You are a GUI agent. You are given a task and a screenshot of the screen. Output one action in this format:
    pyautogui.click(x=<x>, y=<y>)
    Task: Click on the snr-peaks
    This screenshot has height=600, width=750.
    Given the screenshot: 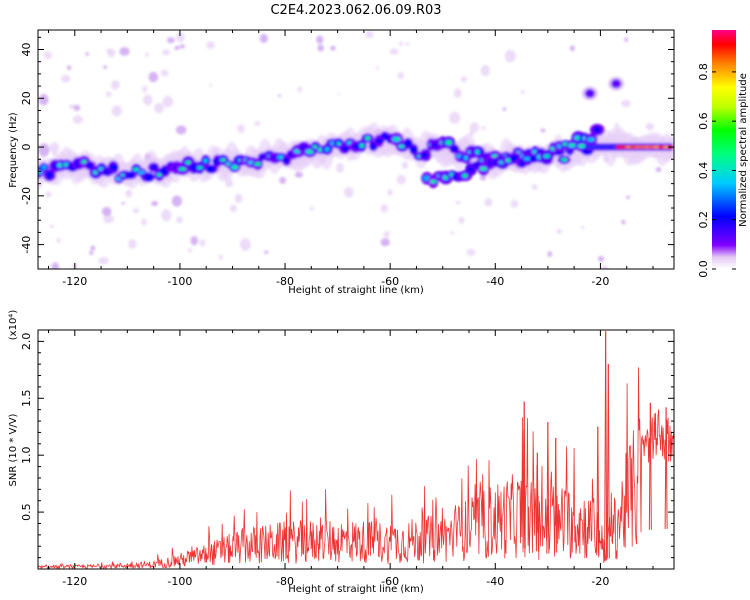 What is the action you would take?
    pyautogui.click(x=595, y=446)
    